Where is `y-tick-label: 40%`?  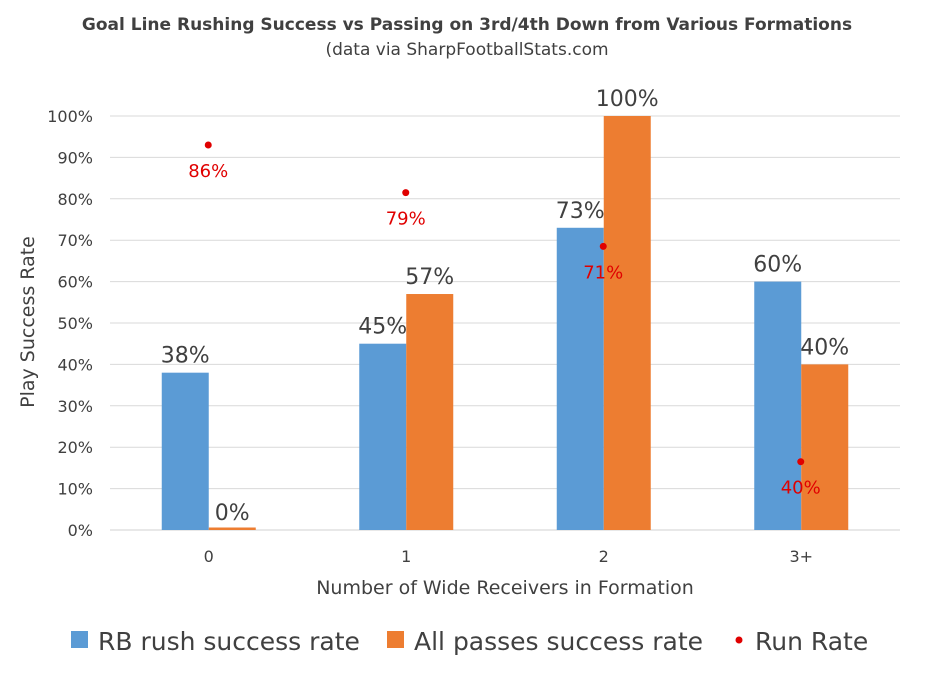 y-tick-label: 40% is located at coordinates (75, 364).